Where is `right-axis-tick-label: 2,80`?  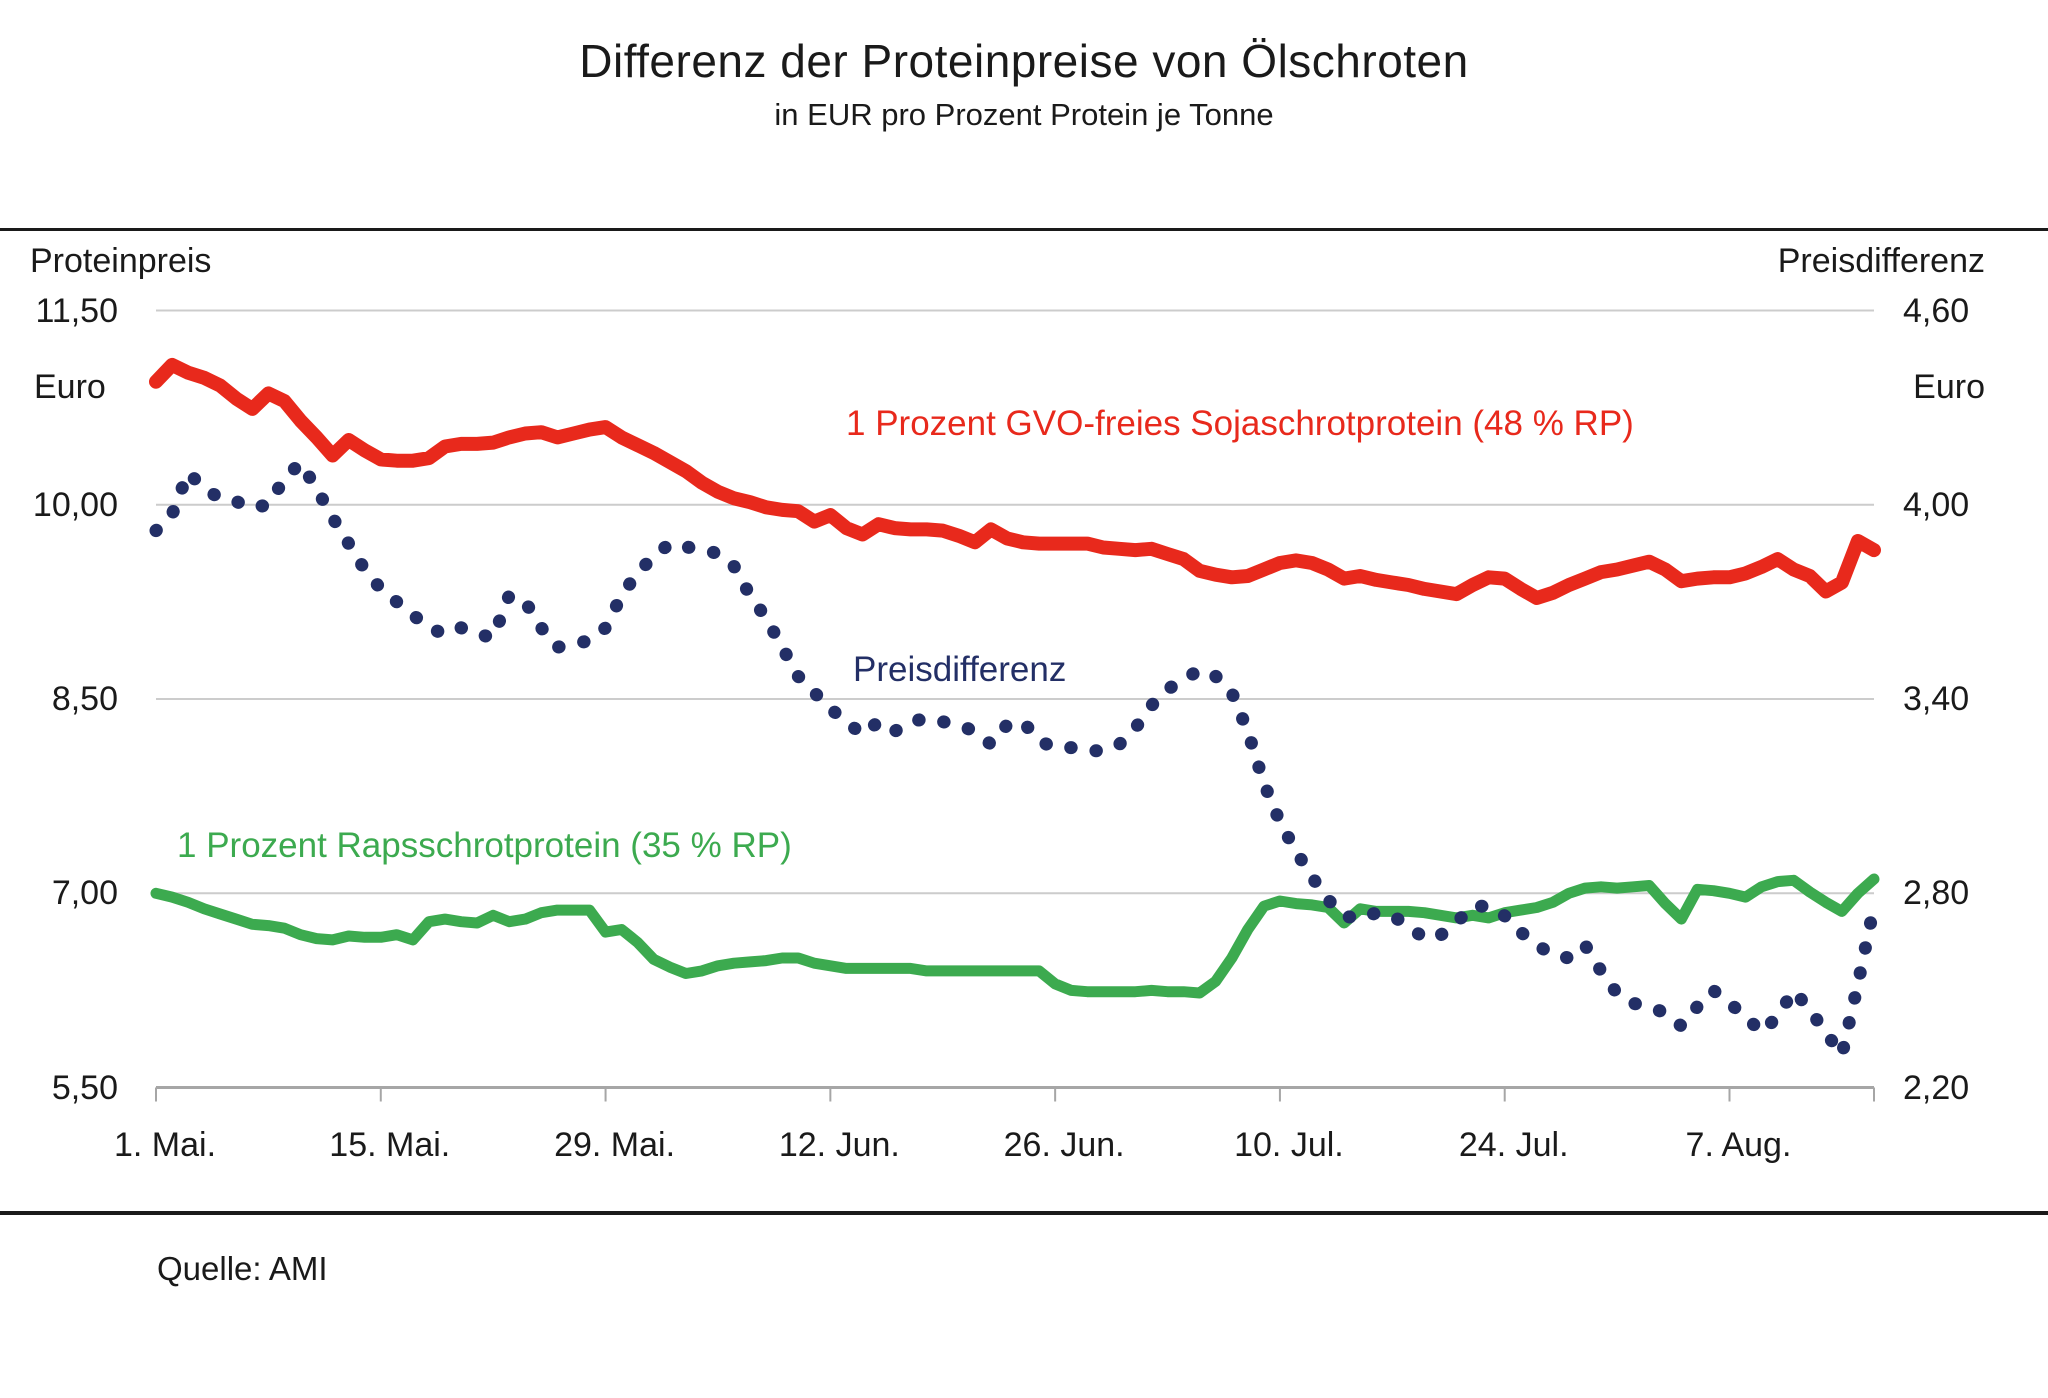
right-axis-tick-label: 2,80 is located at coordinates (1936, 893).